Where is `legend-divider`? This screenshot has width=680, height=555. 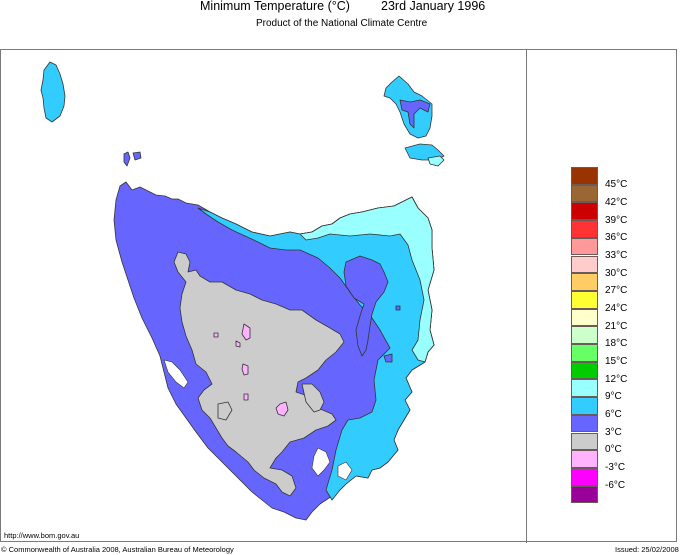
legend-divider is located at coordinates (526, 296).